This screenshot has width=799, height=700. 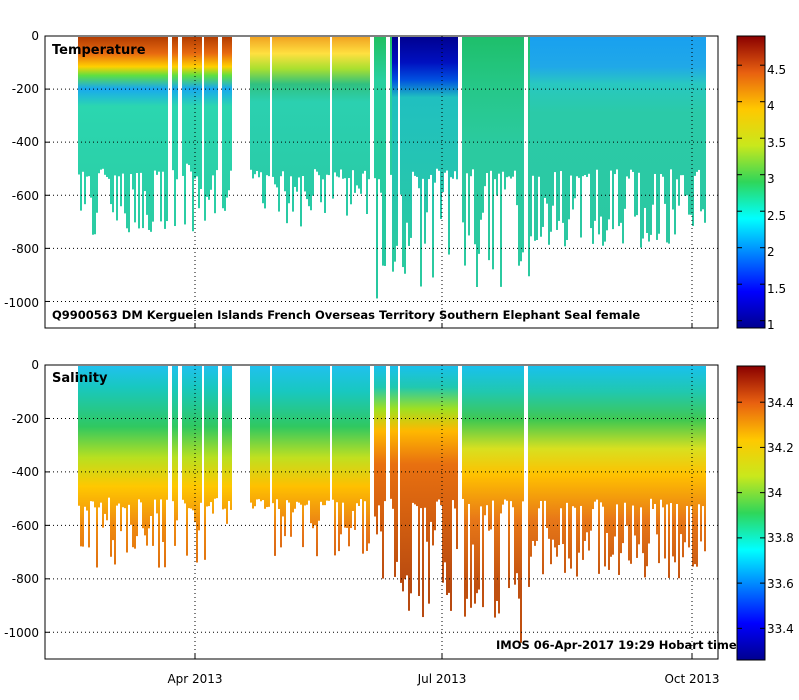 What do you see at coordinates (25, 249) in the screenshot?
I see `temperature-ytick-label: -800` at bounding box center [25, 249].